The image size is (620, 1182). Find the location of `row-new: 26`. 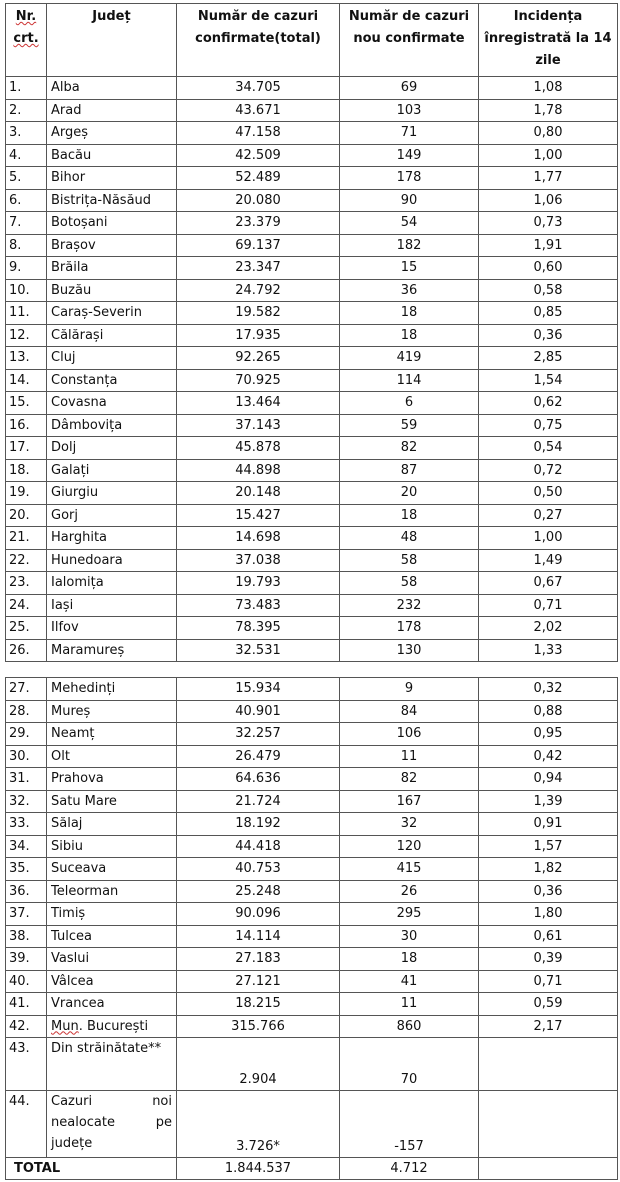

row-new: 26 is located at coordinates (409, 891).